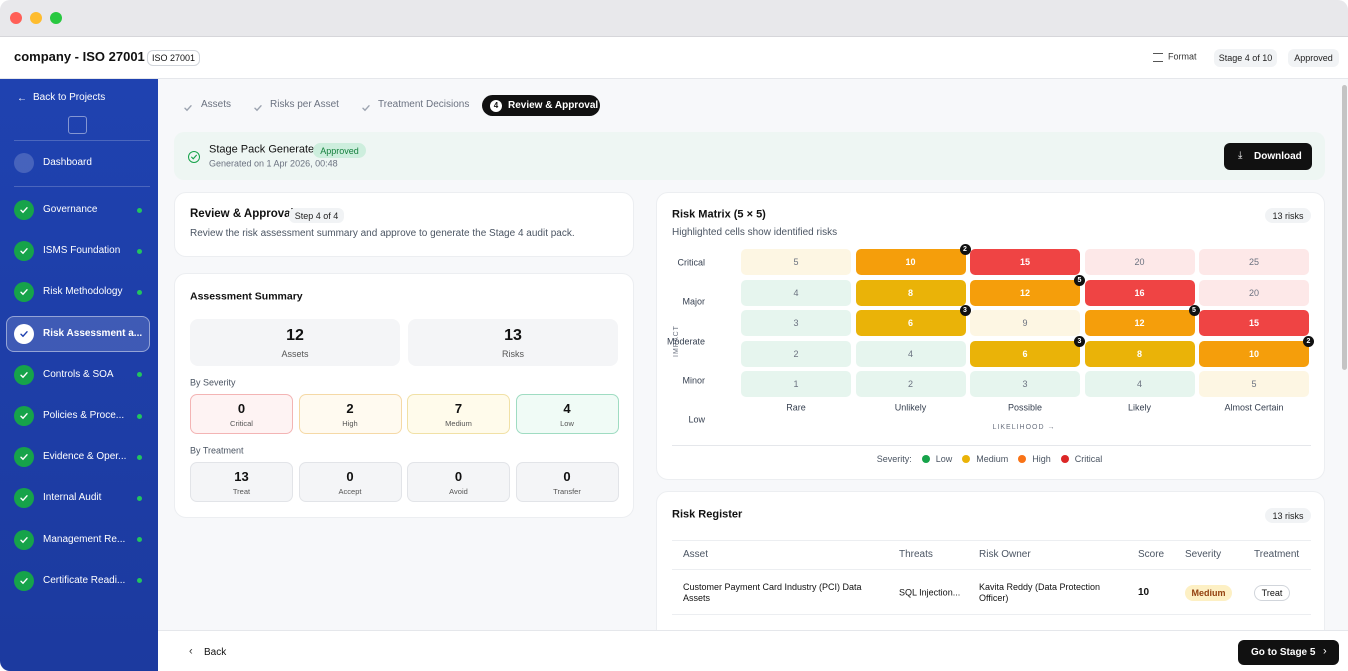 This screenshot has width=1348, height=671. Describe the element at coordinates (1272, 593) in the screenshot. I see `treatment-badge: Treat` at that location.